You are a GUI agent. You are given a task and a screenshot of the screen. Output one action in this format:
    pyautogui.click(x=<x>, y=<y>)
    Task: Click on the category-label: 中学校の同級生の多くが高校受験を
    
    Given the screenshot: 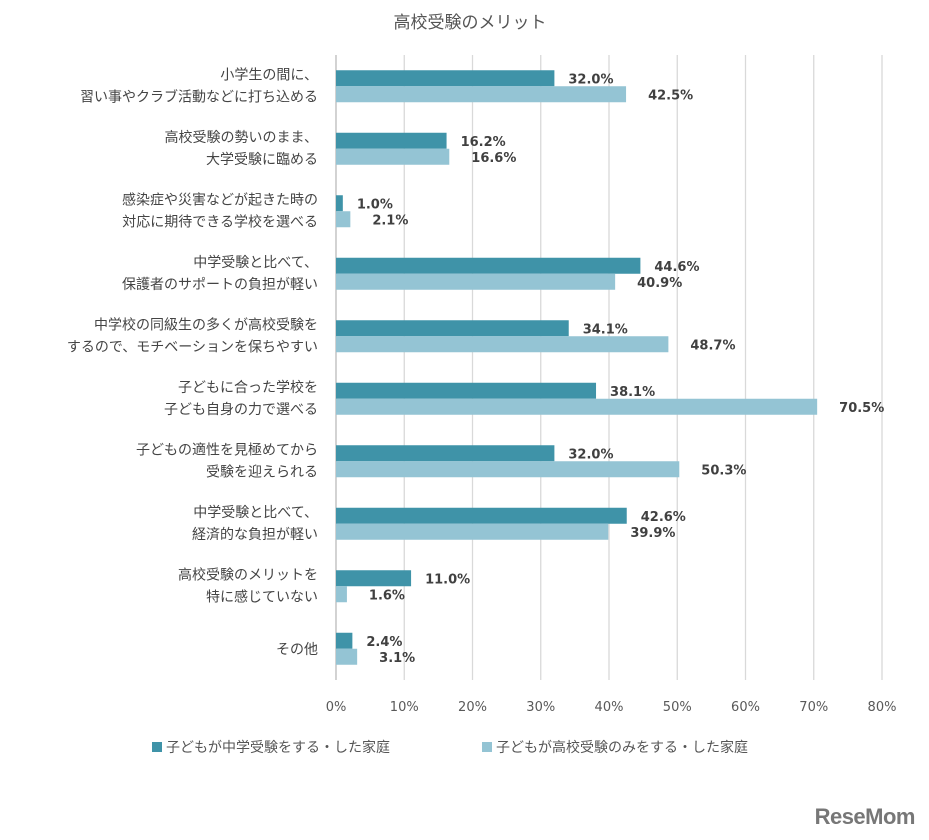 What is the action you would take?
    pyautogui.click(x=206, y=324)
    